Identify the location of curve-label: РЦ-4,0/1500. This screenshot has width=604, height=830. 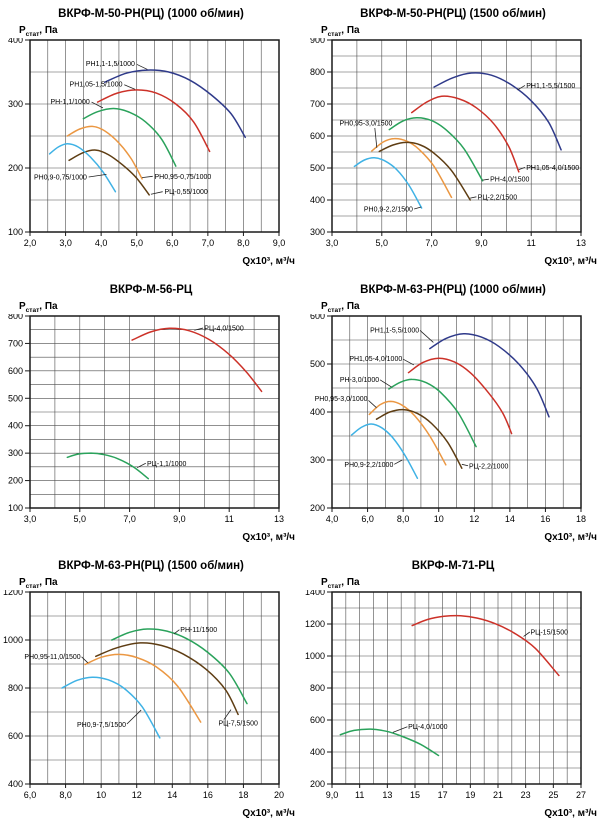
(224, 329).